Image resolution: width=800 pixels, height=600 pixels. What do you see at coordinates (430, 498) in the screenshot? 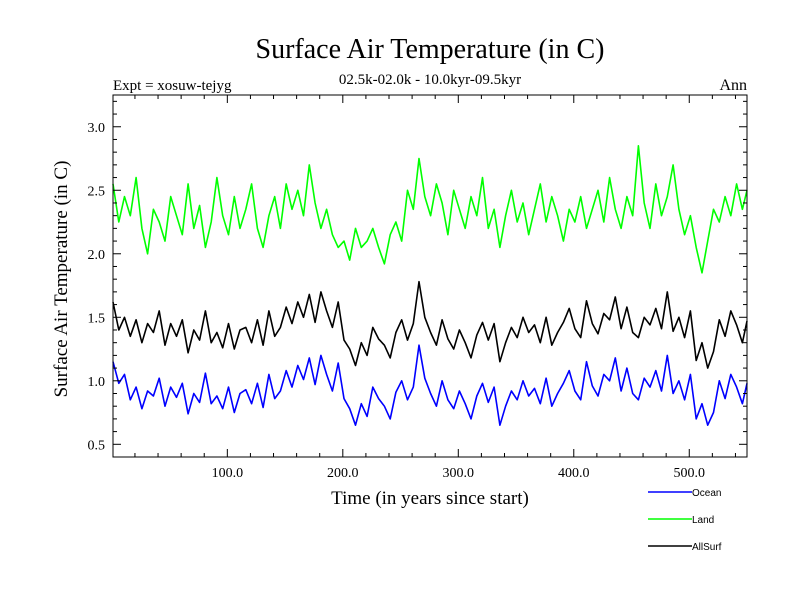
I see `x-axis-label: Time (in years since start)` at bounding box center [430, 498].